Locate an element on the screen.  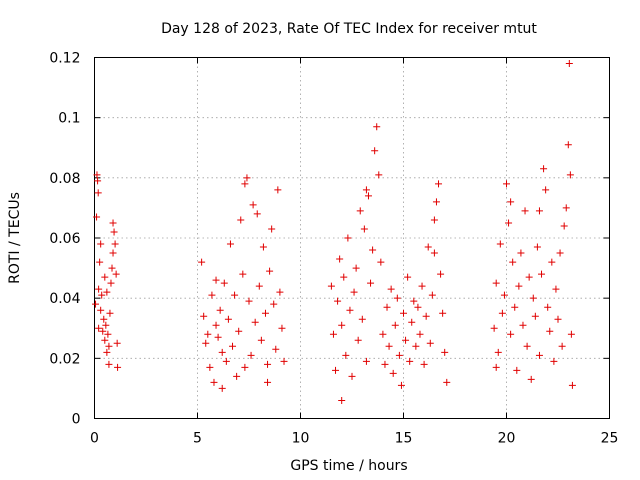
y-tick-label: 0.1 is located at coordinates (69, 119).